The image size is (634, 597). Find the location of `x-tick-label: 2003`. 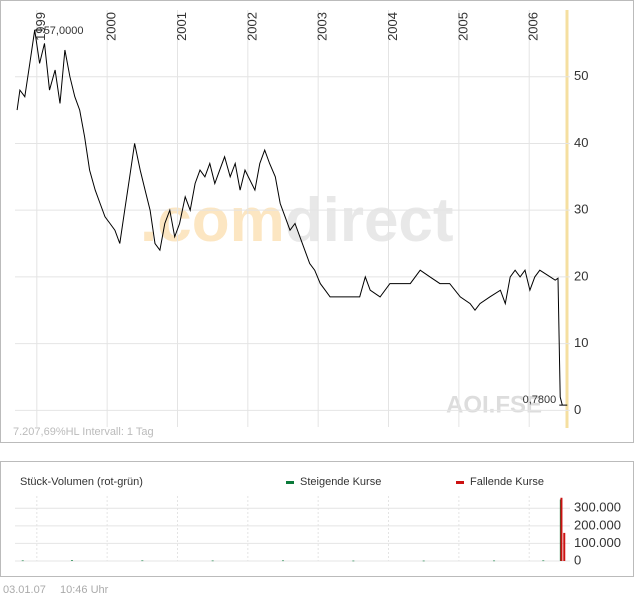

x-tick-label: 2003 is located at coordinates (322, 26).